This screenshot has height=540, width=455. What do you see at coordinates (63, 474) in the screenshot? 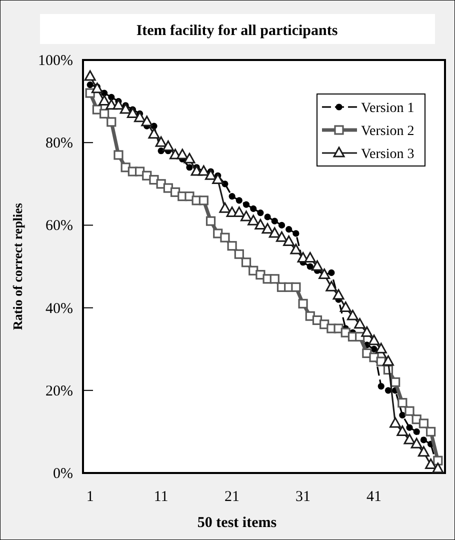
I see `y-tick-label: 0%` at bounding box center [63, 474].